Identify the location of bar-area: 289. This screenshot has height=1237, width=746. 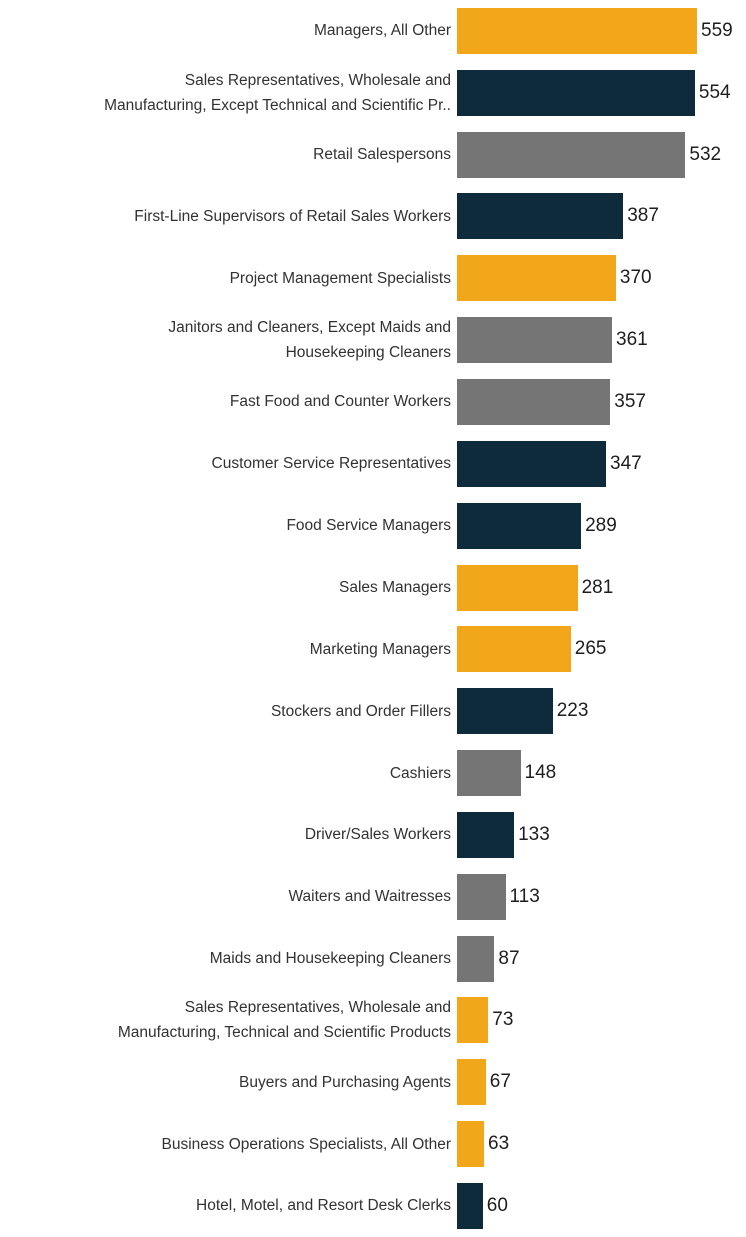
(601, 526).